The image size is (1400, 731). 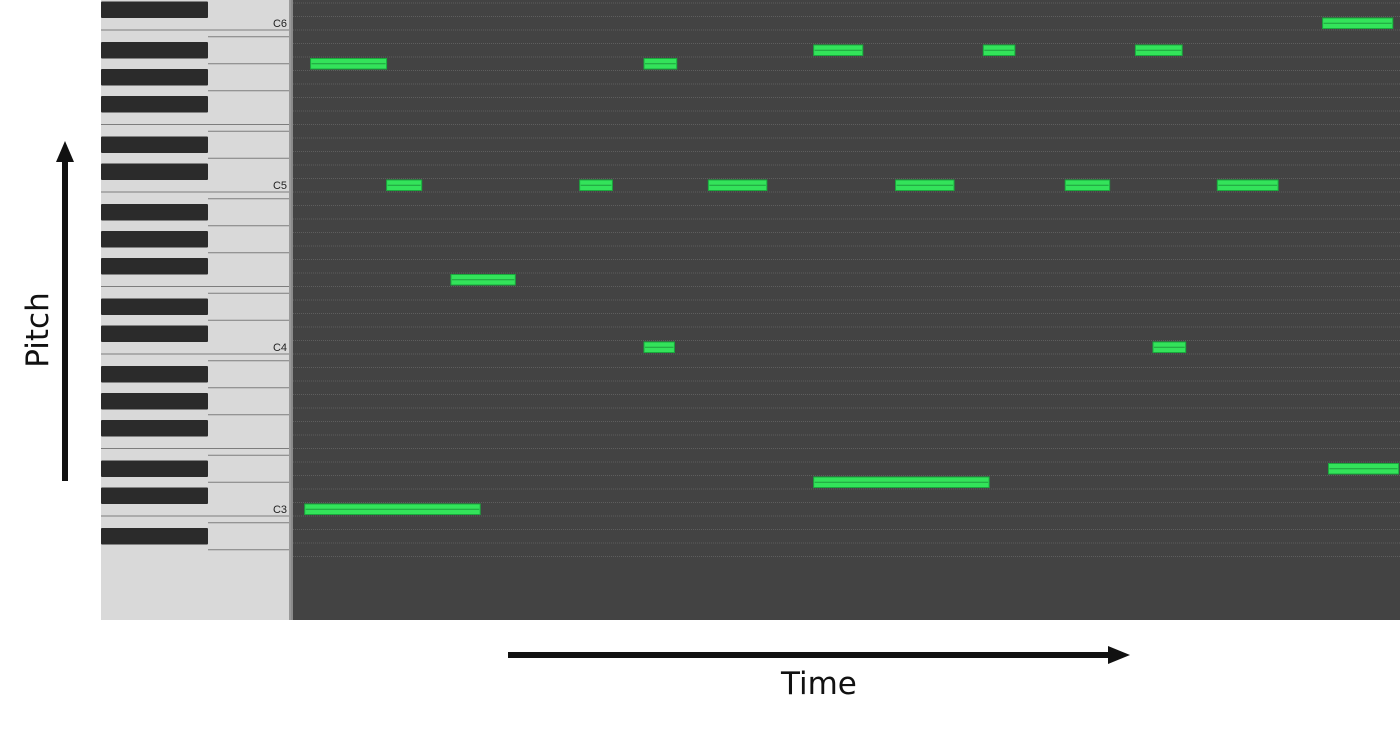 I want to click on pitch-arrow, so click(x=65, y=311).